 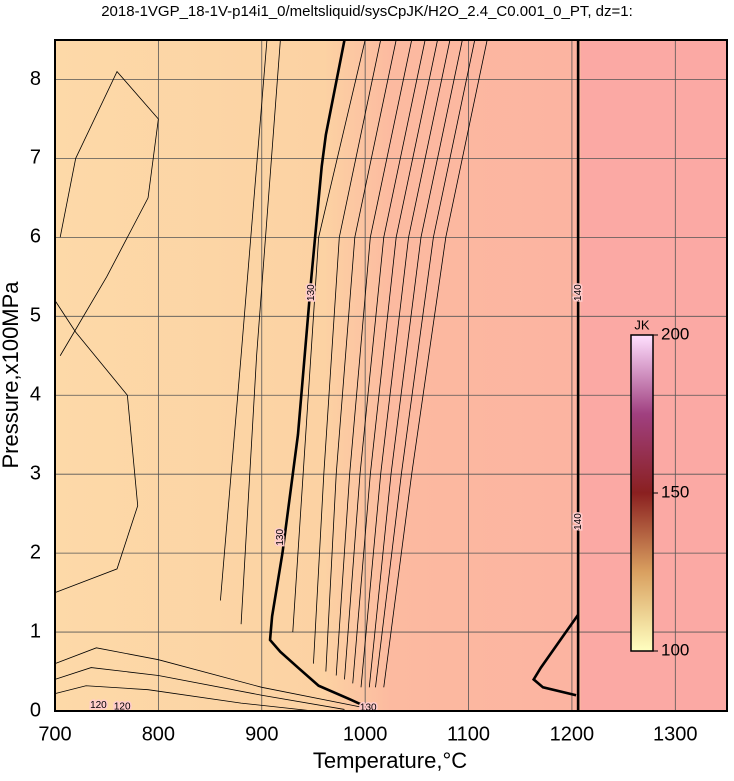 I want to click on colorbar, so click(x=642, y=493).